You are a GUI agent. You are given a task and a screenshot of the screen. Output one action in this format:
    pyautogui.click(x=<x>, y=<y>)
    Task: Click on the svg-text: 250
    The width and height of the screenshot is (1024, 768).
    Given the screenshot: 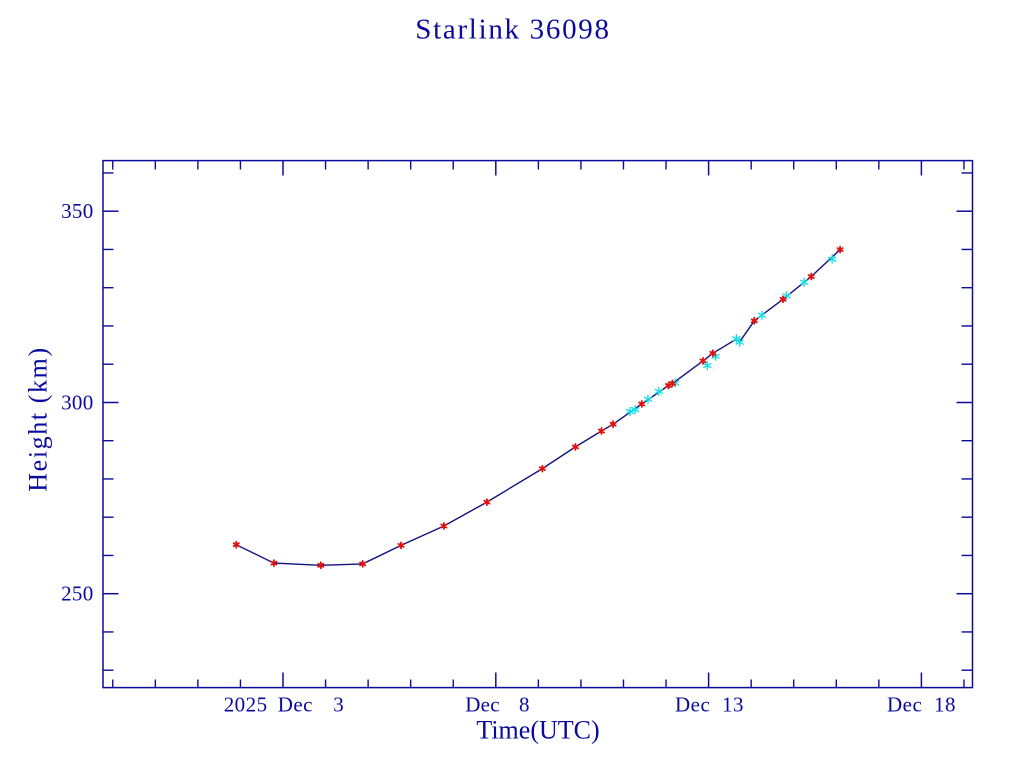 What is the action you would take?
    pyautogui.click(x=77, y=594)
    